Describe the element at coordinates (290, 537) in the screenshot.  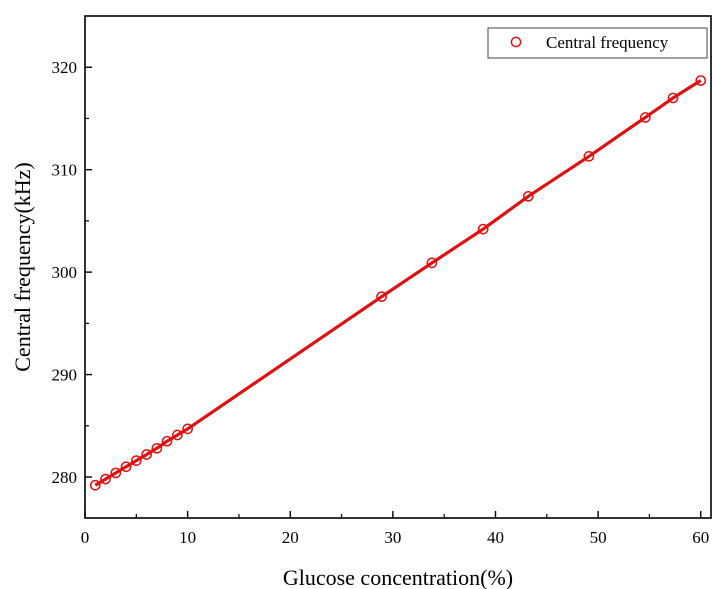
I see `x-tick-label: 20` at that location.